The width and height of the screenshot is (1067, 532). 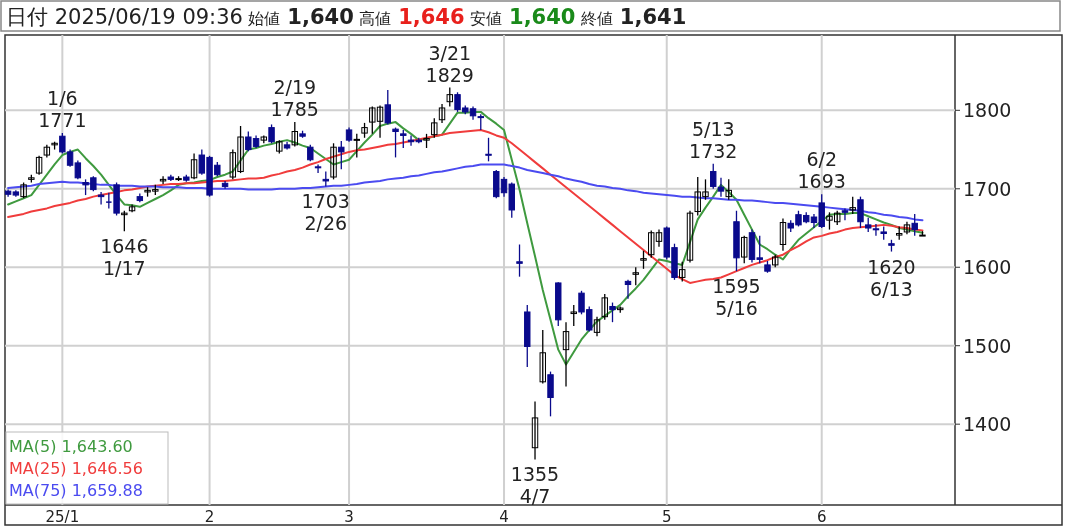 What do you see at coordinates (821, 517) in the screenshot?
I see `x-tick-label: 6` at bounding box center [821, 517].